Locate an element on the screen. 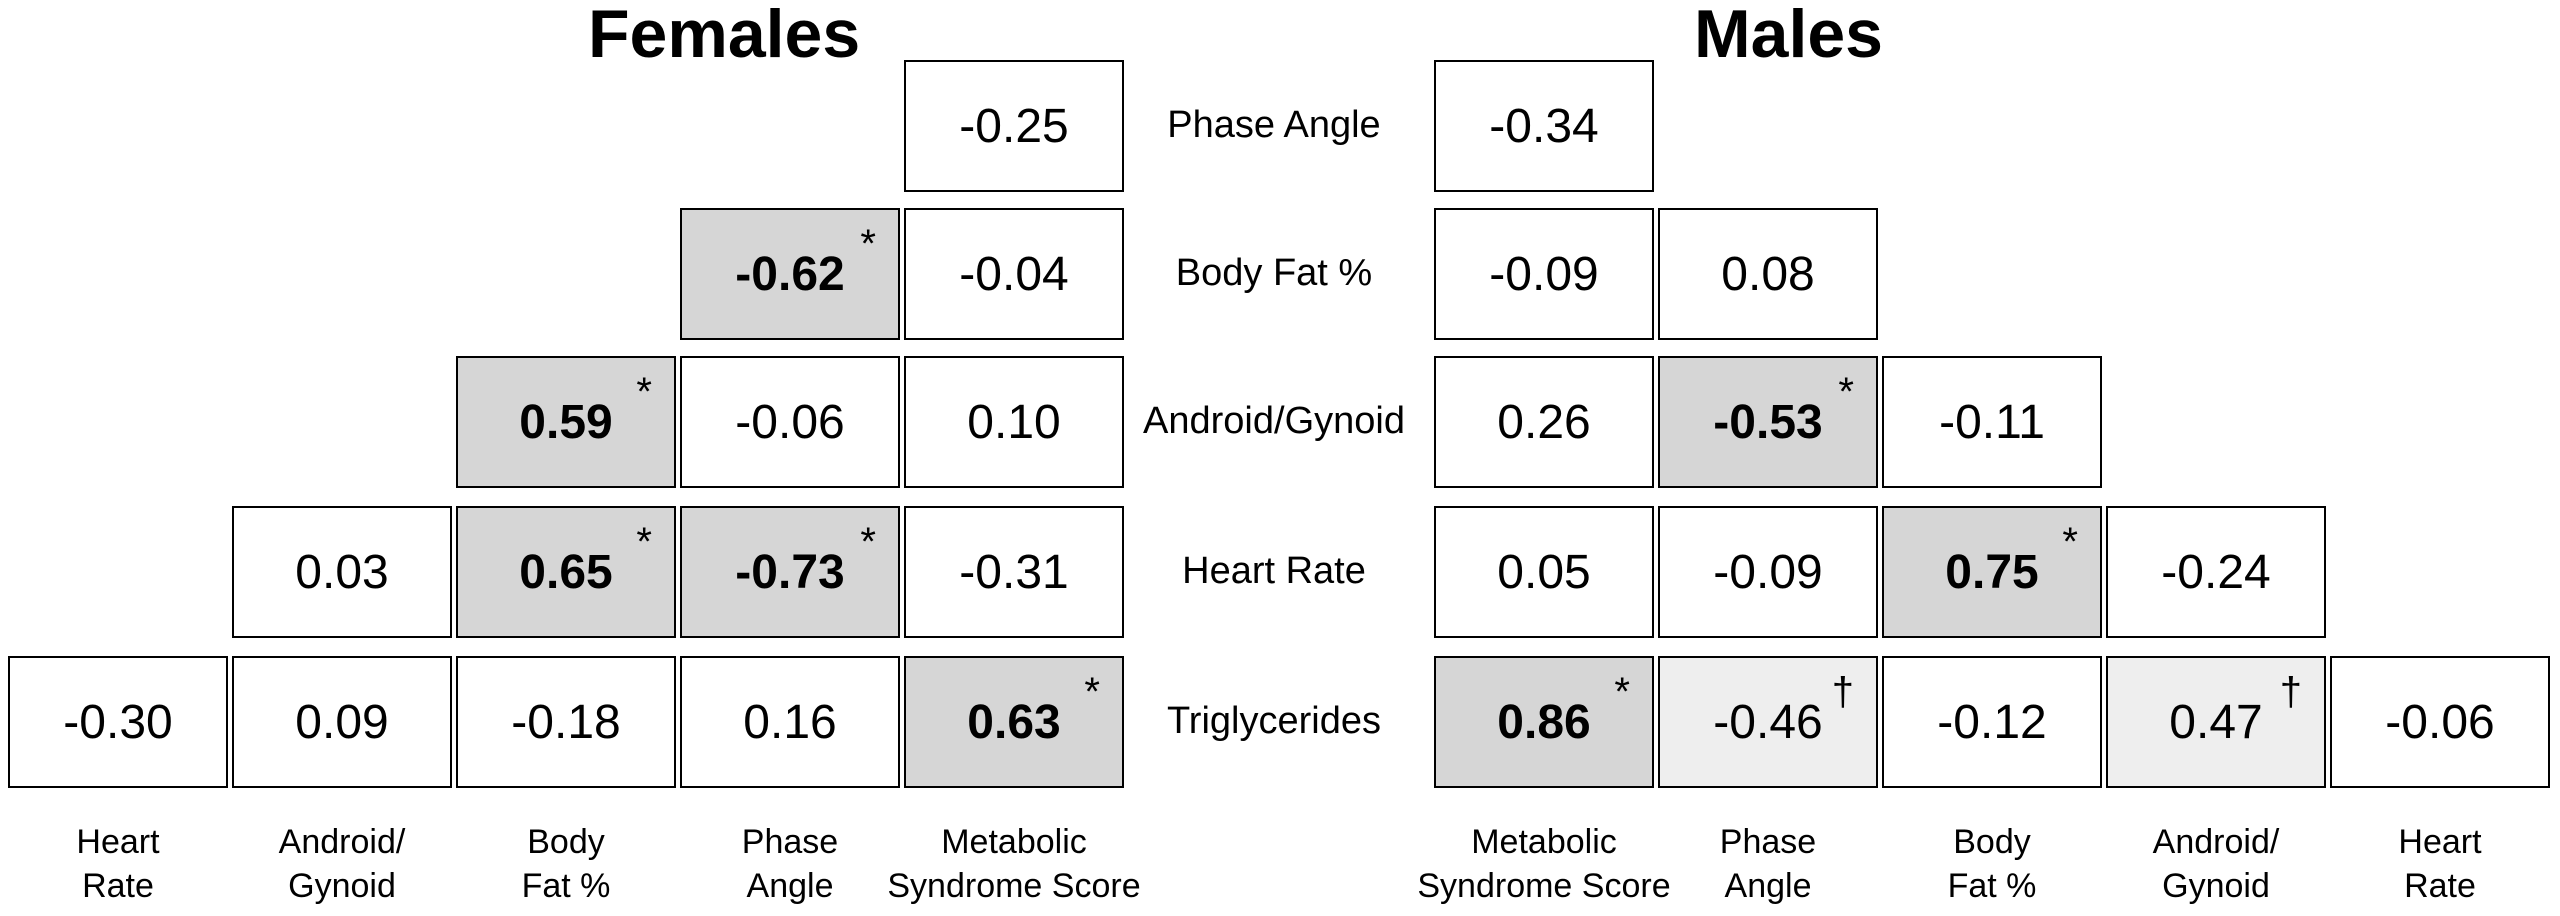 The height and width of the screenshot is (916, 2560). correlation-value: 0.03 is located at coordinates (342, 572).